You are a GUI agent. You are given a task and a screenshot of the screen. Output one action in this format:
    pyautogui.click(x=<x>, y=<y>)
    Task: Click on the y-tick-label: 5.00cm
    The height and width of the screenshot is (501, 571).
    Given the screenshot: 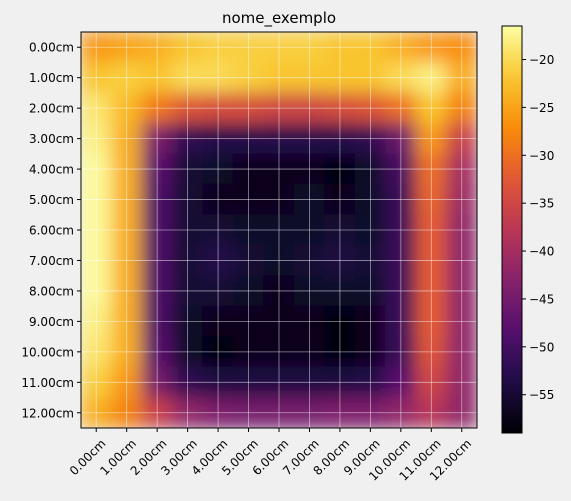 What is the action you would take?
    pyautogui.click(x=51, y=200)
    